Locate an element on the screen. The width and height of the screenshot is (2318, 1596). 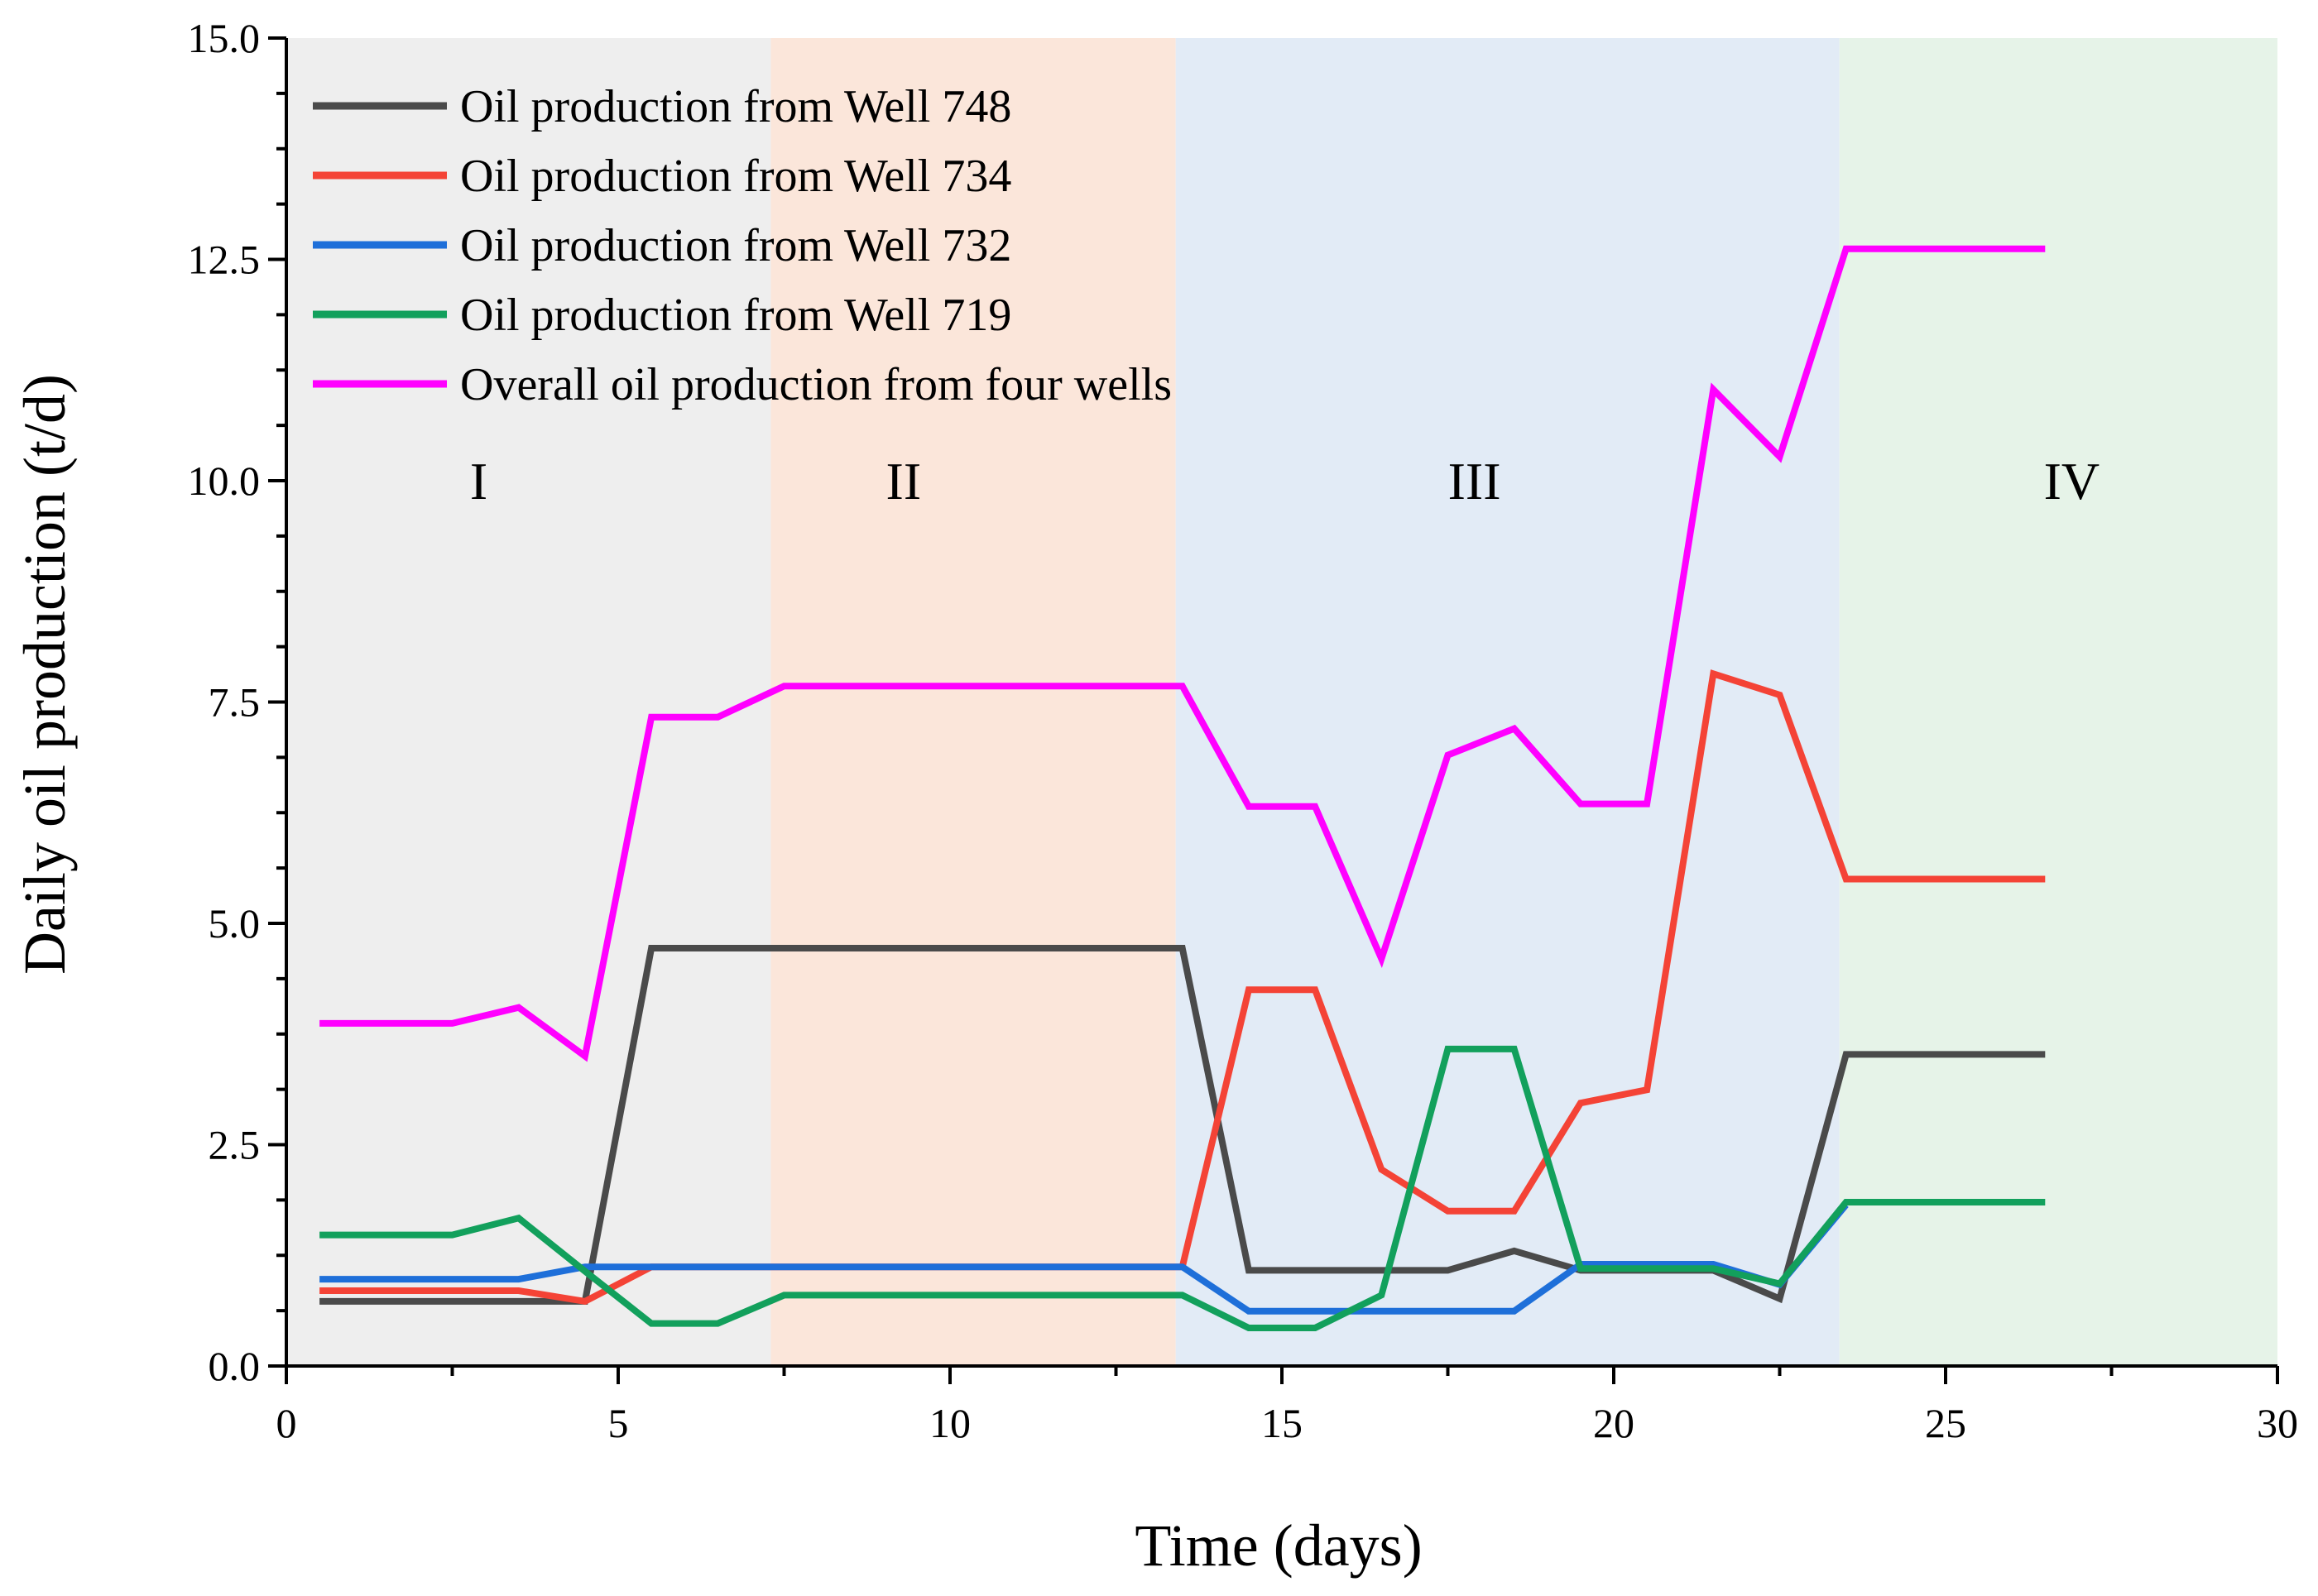
stage-labels: I II III IV is located at coordinates (1285, 481).